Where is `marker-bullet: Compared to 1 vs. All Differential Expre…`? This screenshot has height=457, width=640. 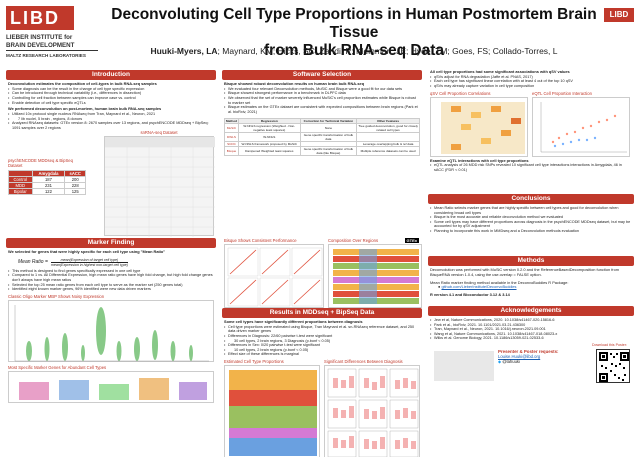 marker-bullet: Compared to 1 vs. All Differential Expre… is located at coordinates (111, 277).